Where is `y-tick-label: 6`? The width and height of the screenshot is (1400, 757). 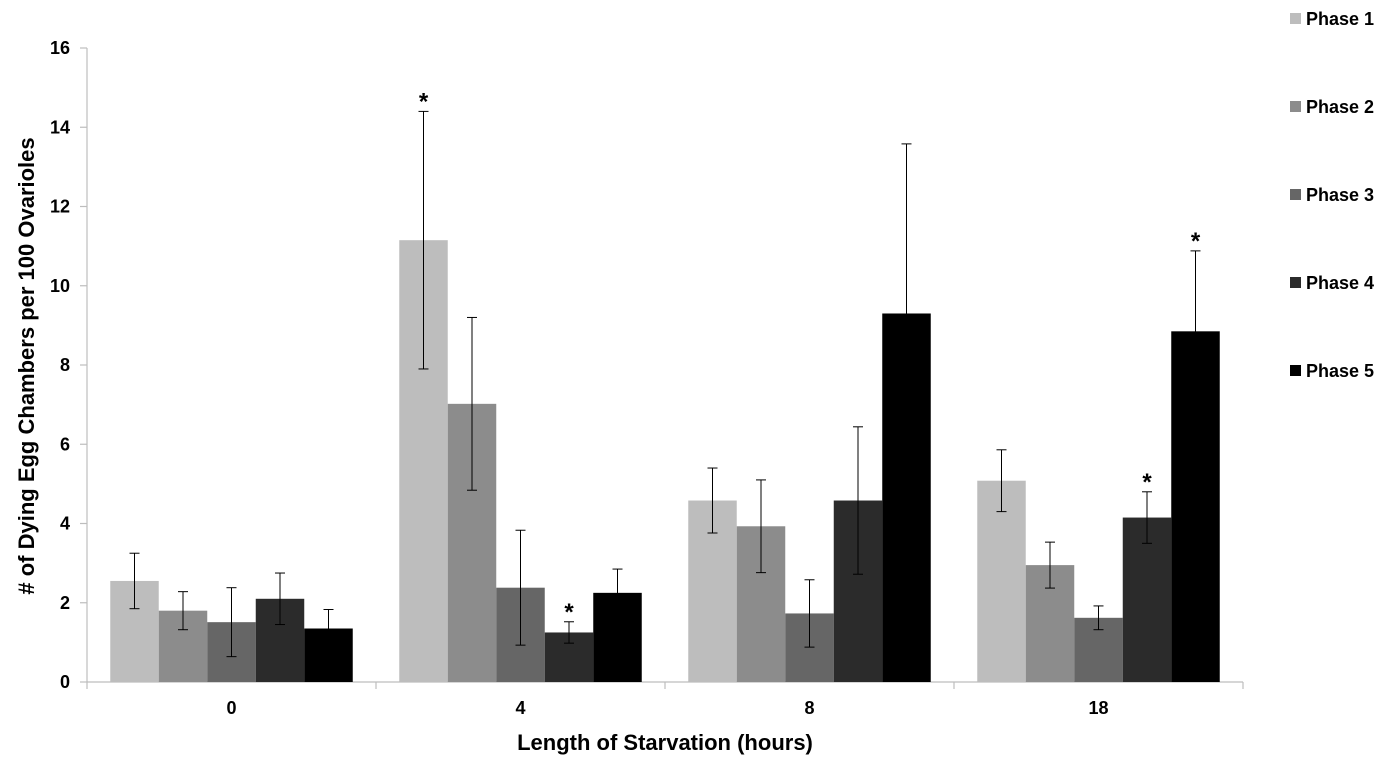 y-tick-label: 6 is located at coordinates (65, 444).